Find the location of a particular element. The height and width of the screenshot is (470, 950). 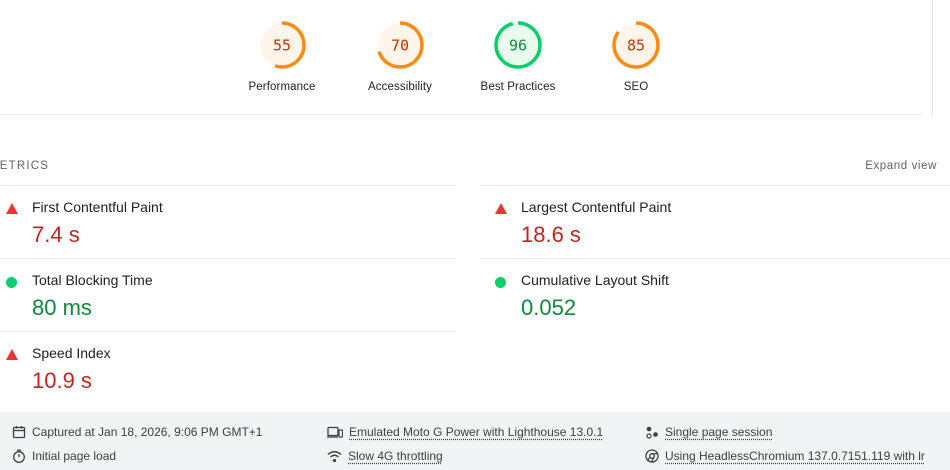

gauge-score: 96 is located at coordinates (518, 46).